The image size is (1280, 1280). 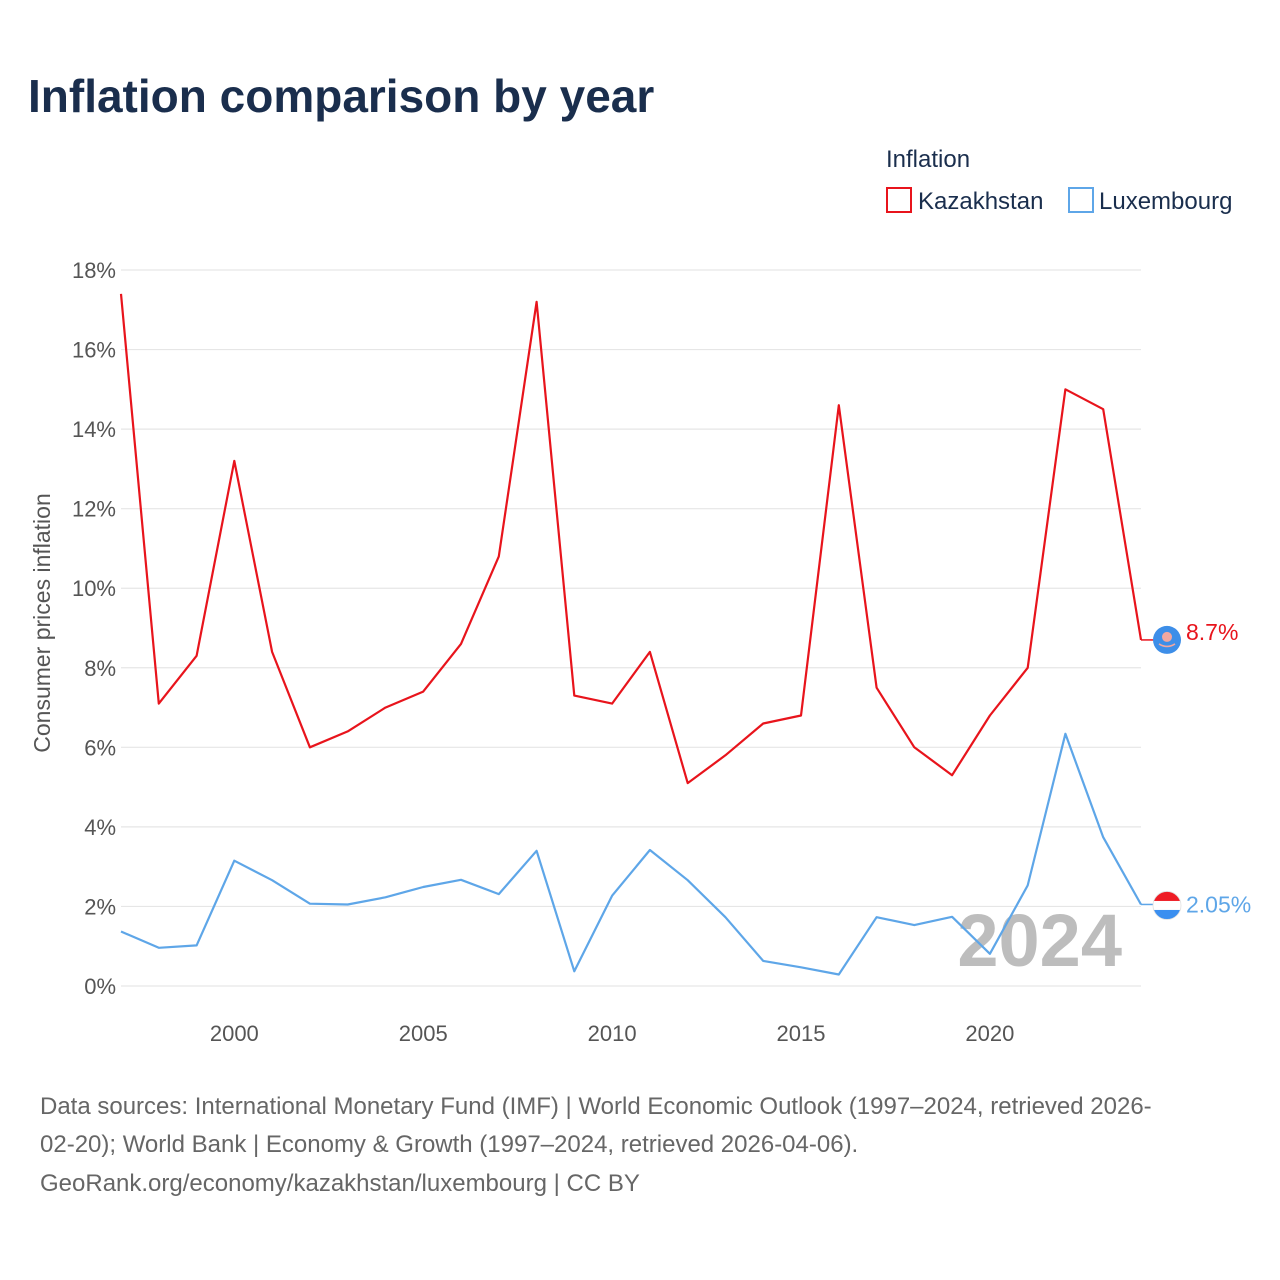 What do you see at coordinates (42, 623) in the screenshot?
I see `y-axis-label: Consumer prices inflation` at bounding box center [42, 623].